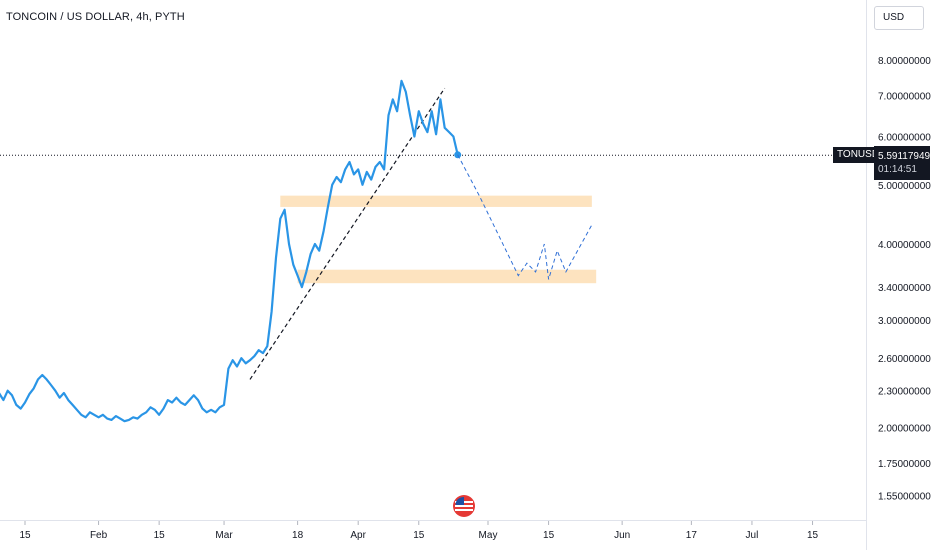 The width and height of the screenshot is (932, 555). What do you see at coordinates (904, 137) in the screenshot?
I see `y-tick-label-2: 6.00000000` at bounding box center [904, 137].